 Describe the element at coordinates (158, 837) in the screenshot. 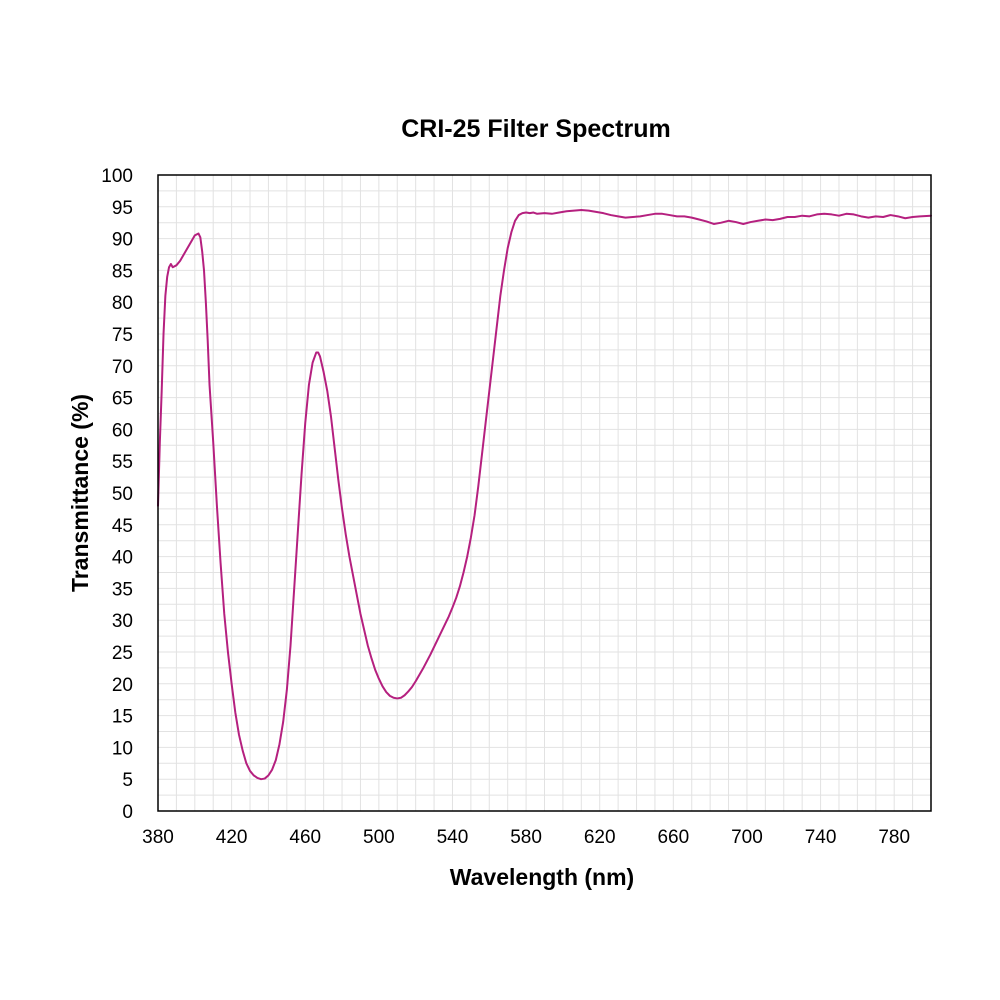

I see `x-tick-label: 380` at that location.